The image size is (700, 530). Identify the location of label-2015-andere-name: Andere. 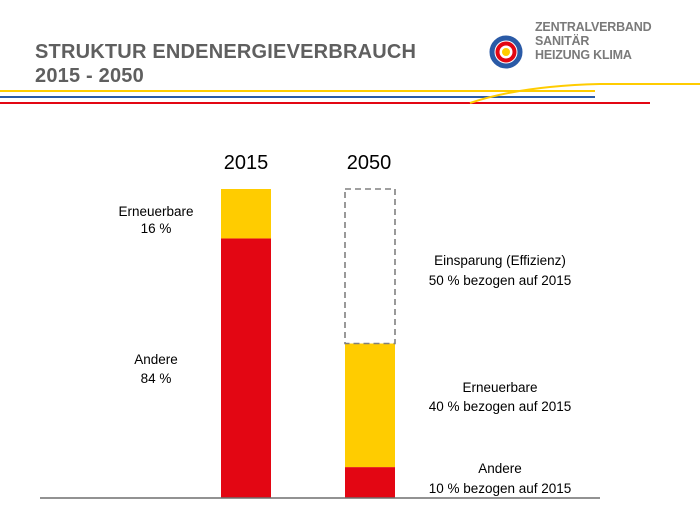
(156, 359).